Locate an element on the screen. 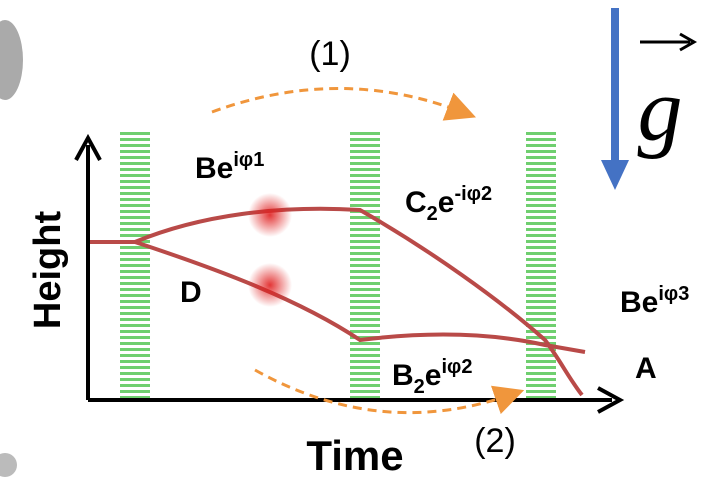 The height and width of the screenshot is (481, 725). label-sup: iφ2 is located at coordinates (456, 367).